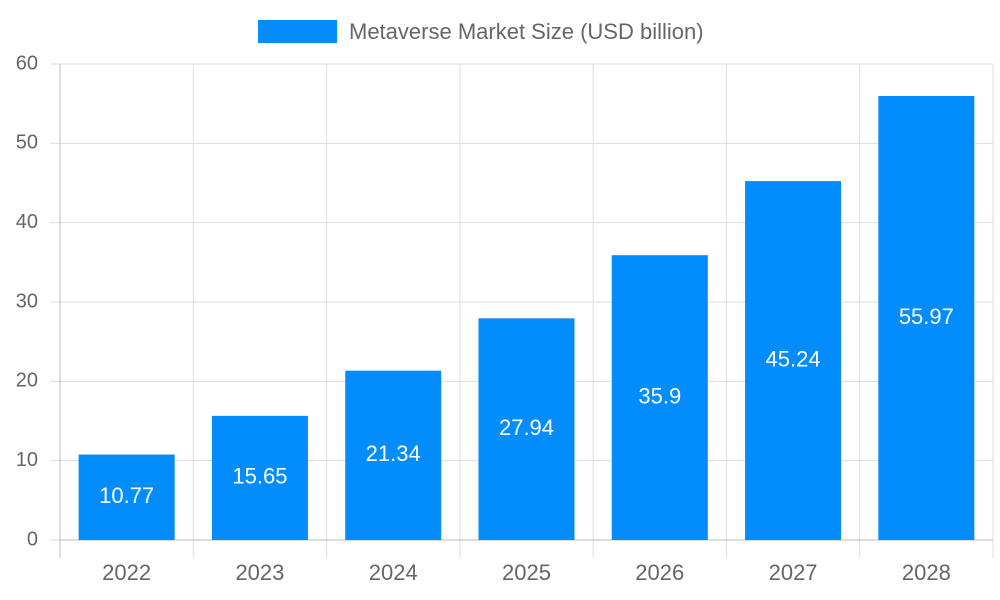 This screenshot has height=600, width=1000. I want to click on y-tick-label: 30, so click(27, 301).